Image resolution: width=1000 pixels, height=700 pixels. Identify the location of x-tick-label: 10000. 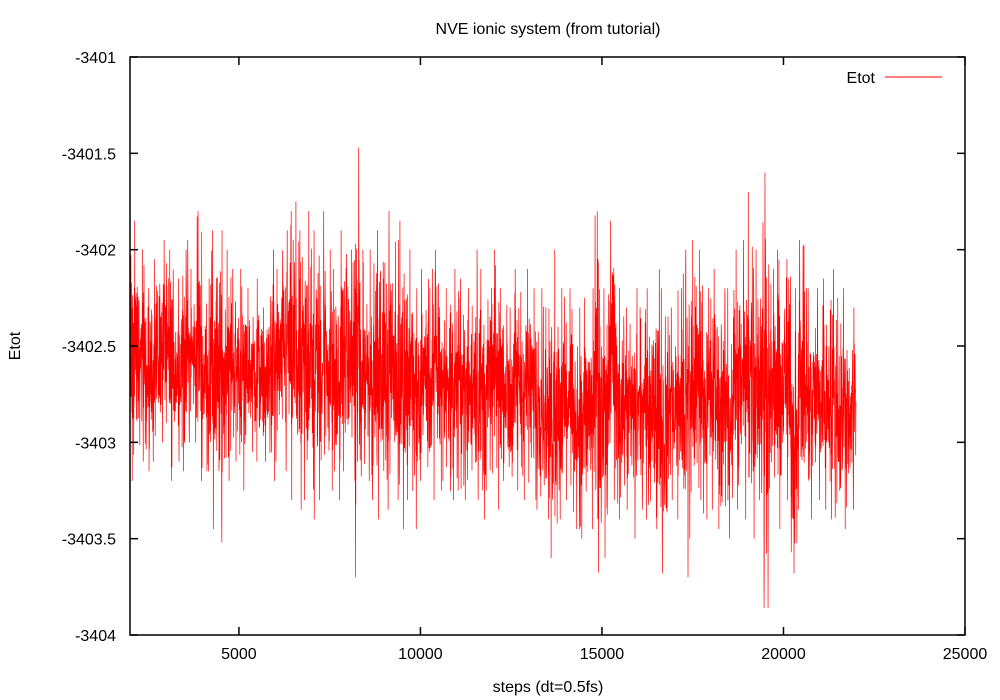
(420, 654).